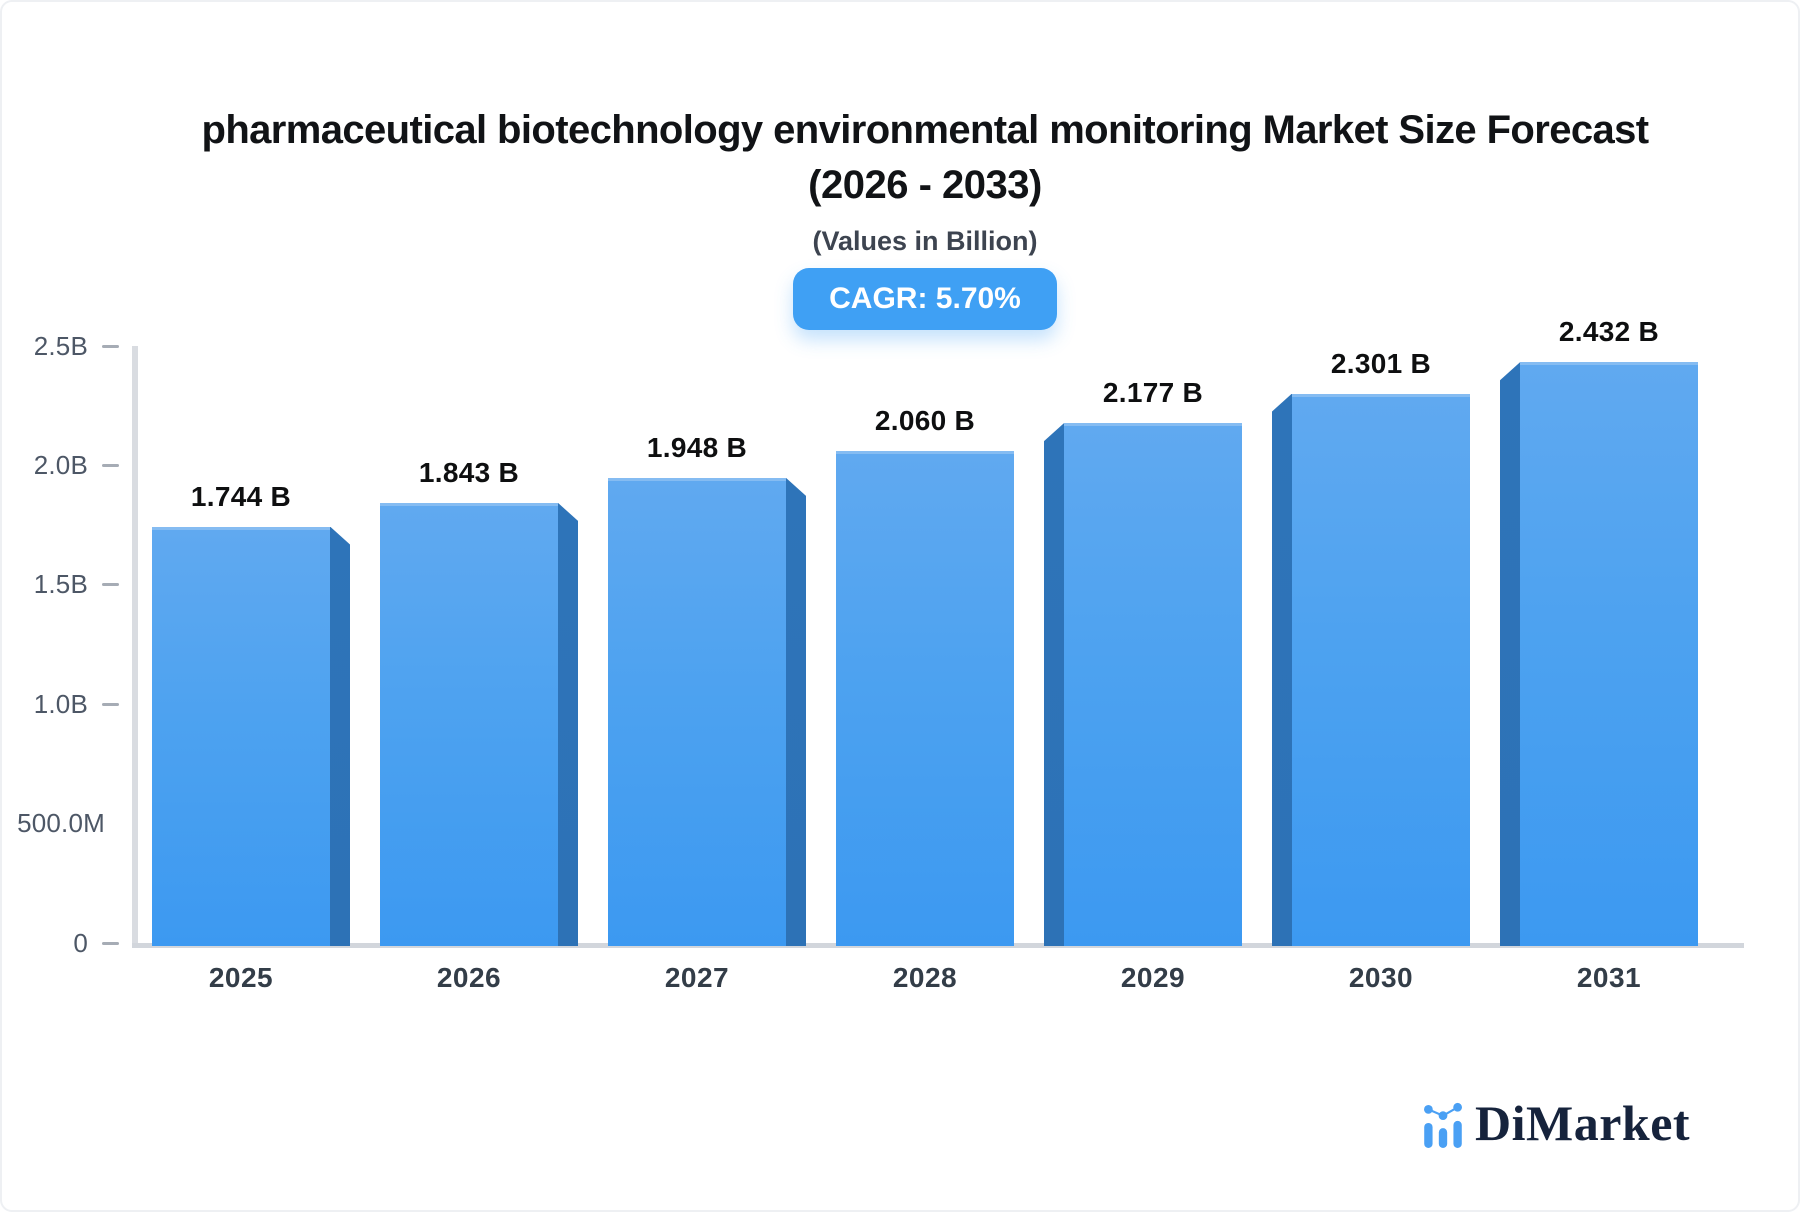  Describe the element at coordinates (1153, 393) in the screenshot. I see `bar-value-label-2029: 2.177 B` at that location.